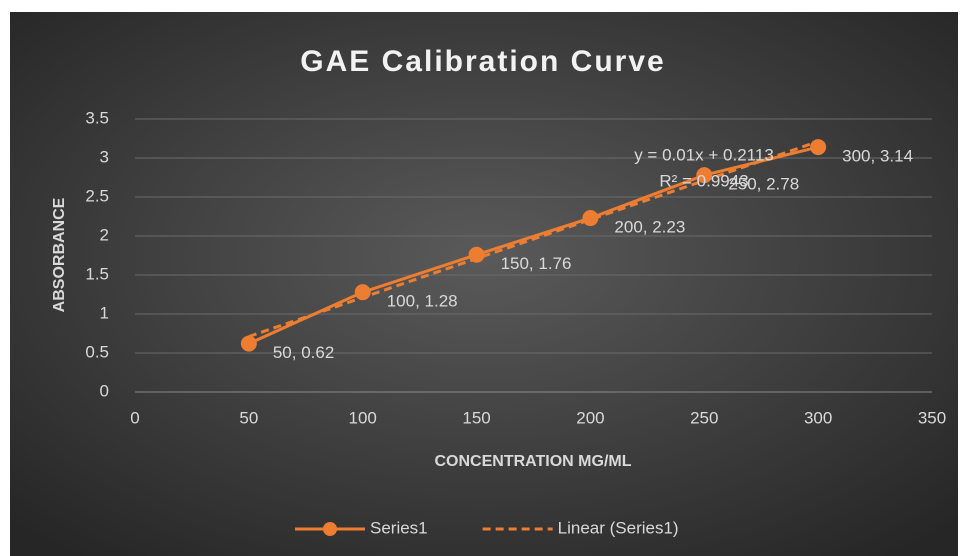 This screenshot has width=965, height=556. What do you see at coordinates (97, 273) in the screenshot?
I see `y-tick-label: 1.5` at bounding box center [97, 273].